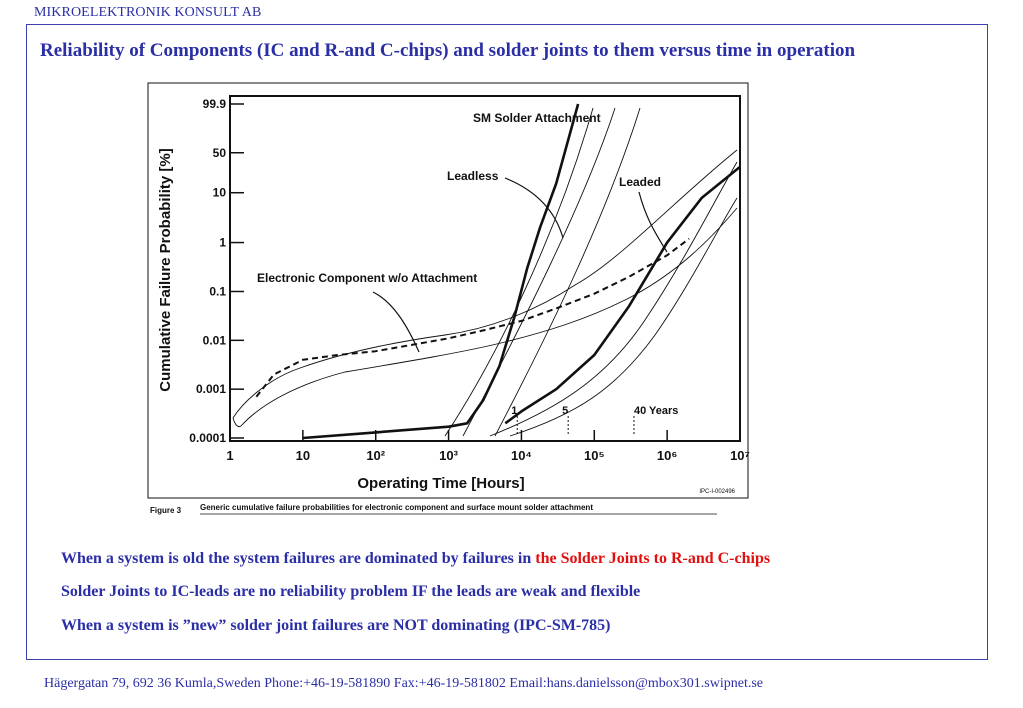  I want to click on y-axis-title: Cumulative Failure Probability [%], so click(165, 269).